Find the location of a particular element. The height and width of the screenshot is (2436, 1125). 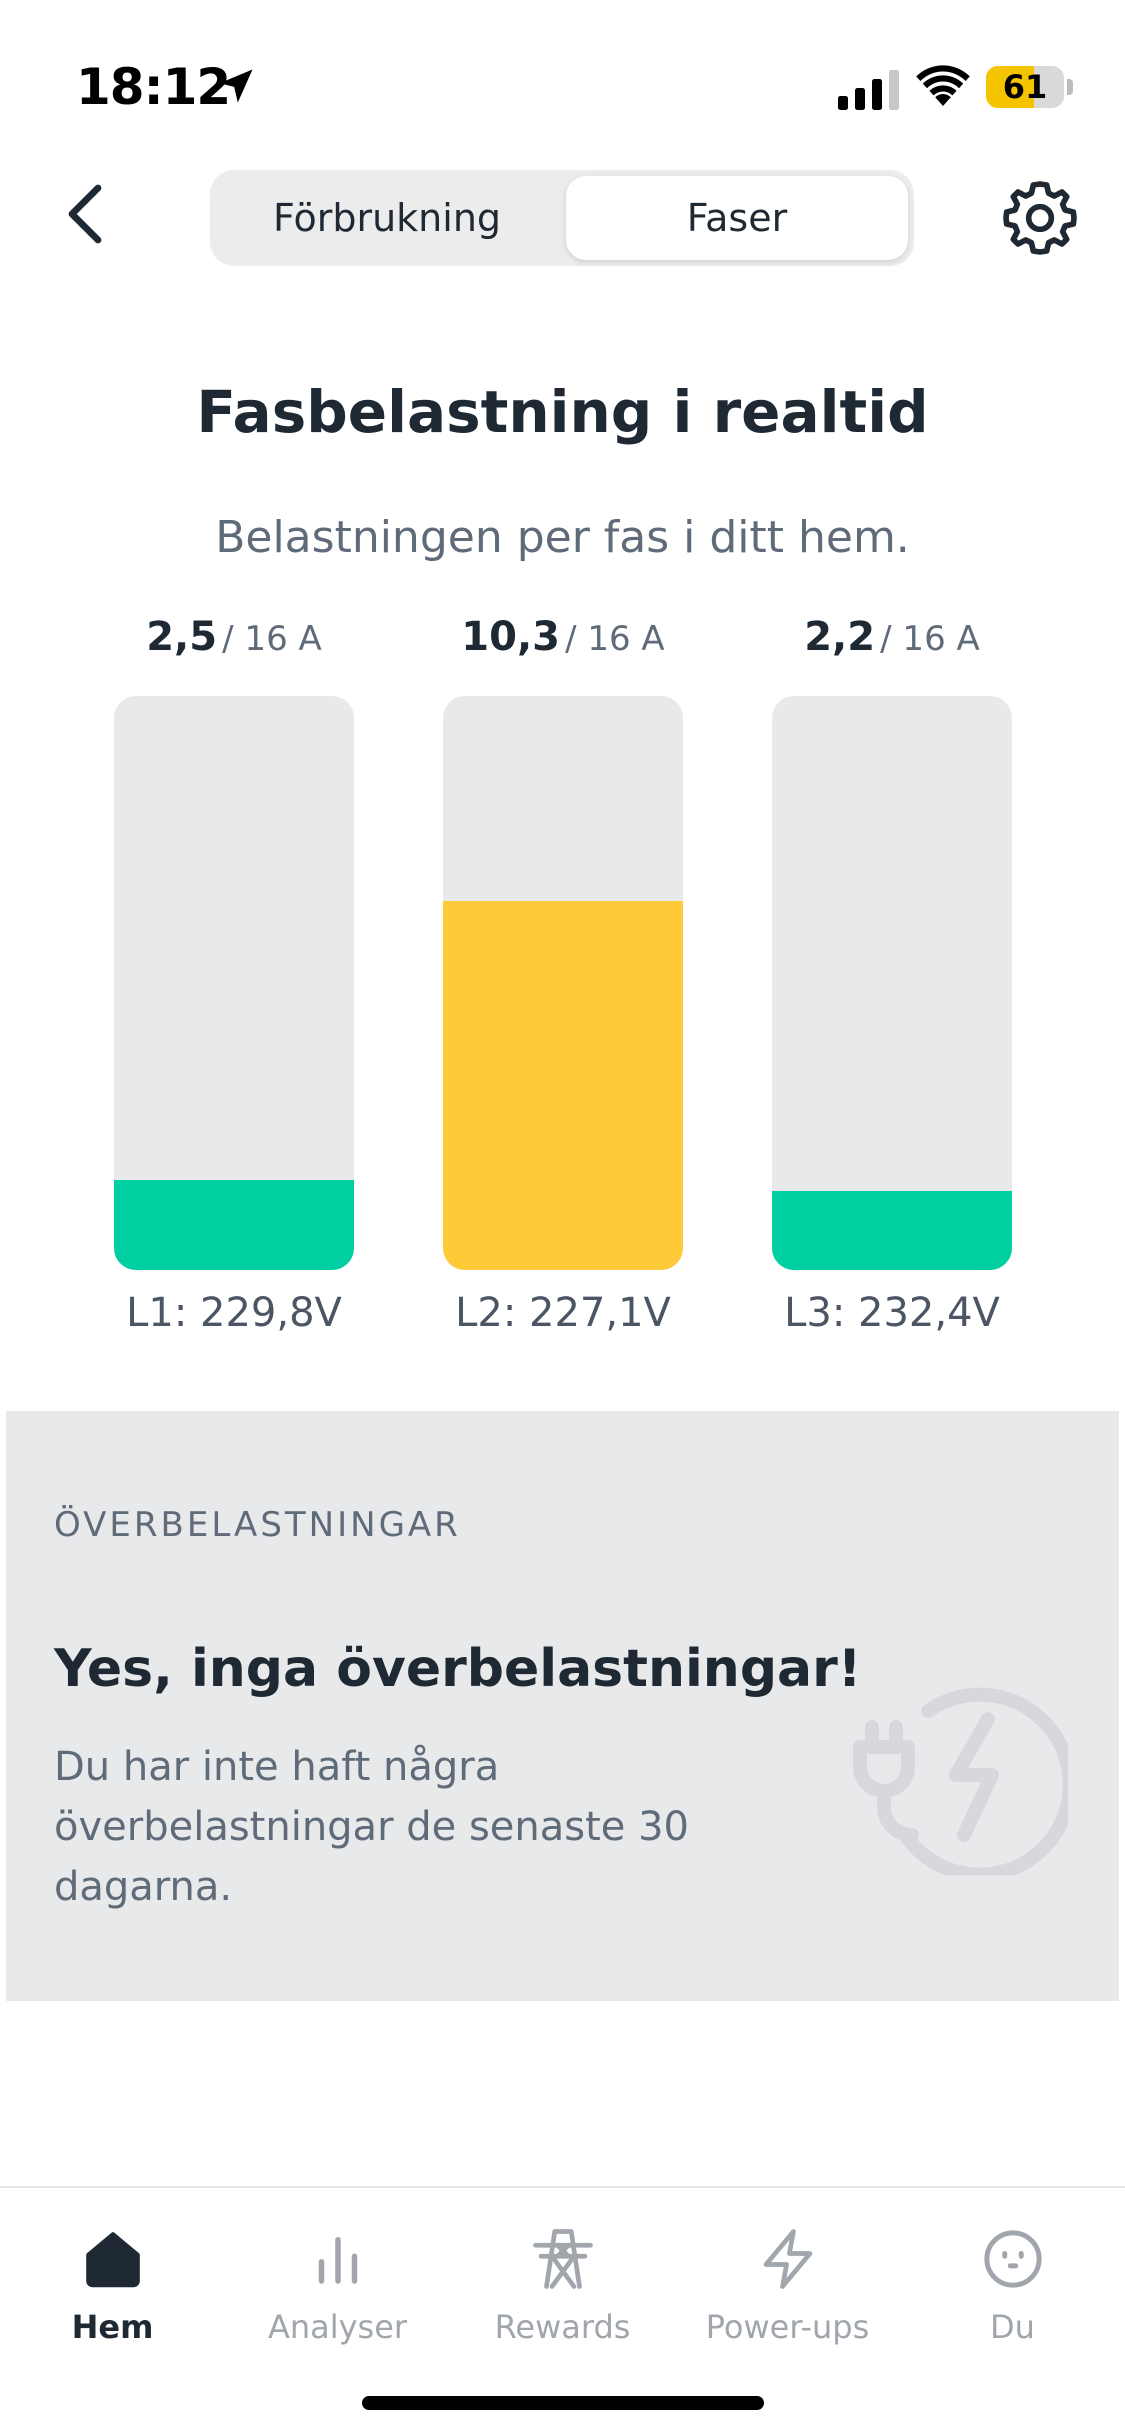

chevron-left-icon is located at coordinates (85, 214).